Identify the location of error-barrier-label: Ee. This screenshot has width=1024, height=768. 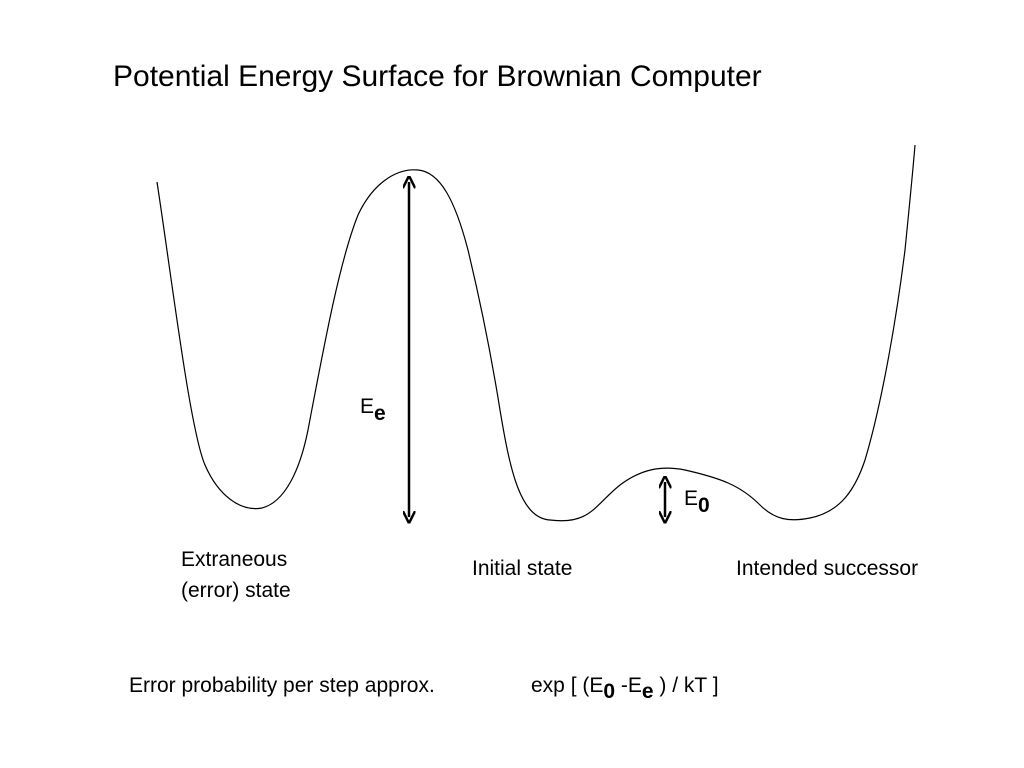
(373, 410).